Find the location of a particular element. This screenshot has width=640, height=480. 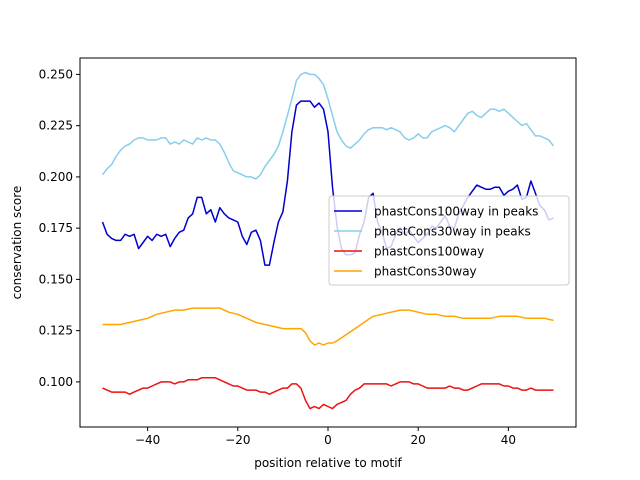

x-axis-label: position relative to motif is located at coordinates (328, 463).